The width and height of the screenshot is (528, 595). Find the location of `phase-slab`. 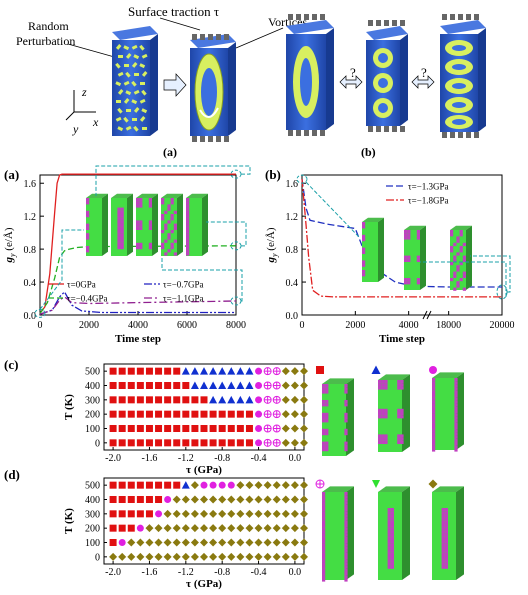

phase-slab is located at coordinates (338, 534).